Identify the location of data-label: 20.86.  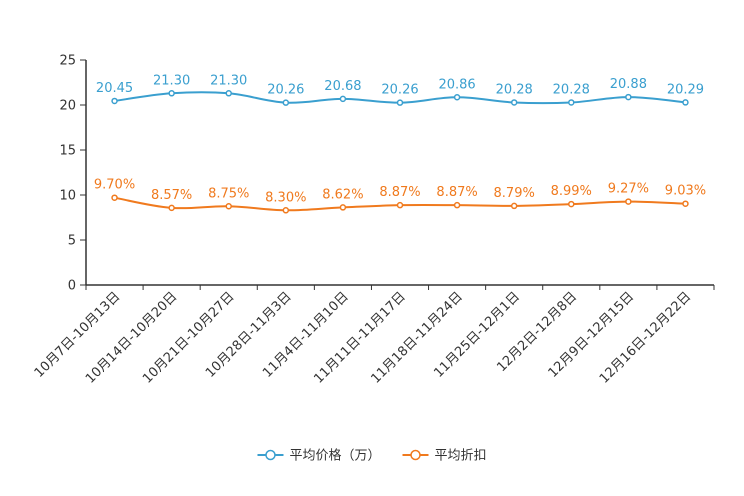
(456, 84).